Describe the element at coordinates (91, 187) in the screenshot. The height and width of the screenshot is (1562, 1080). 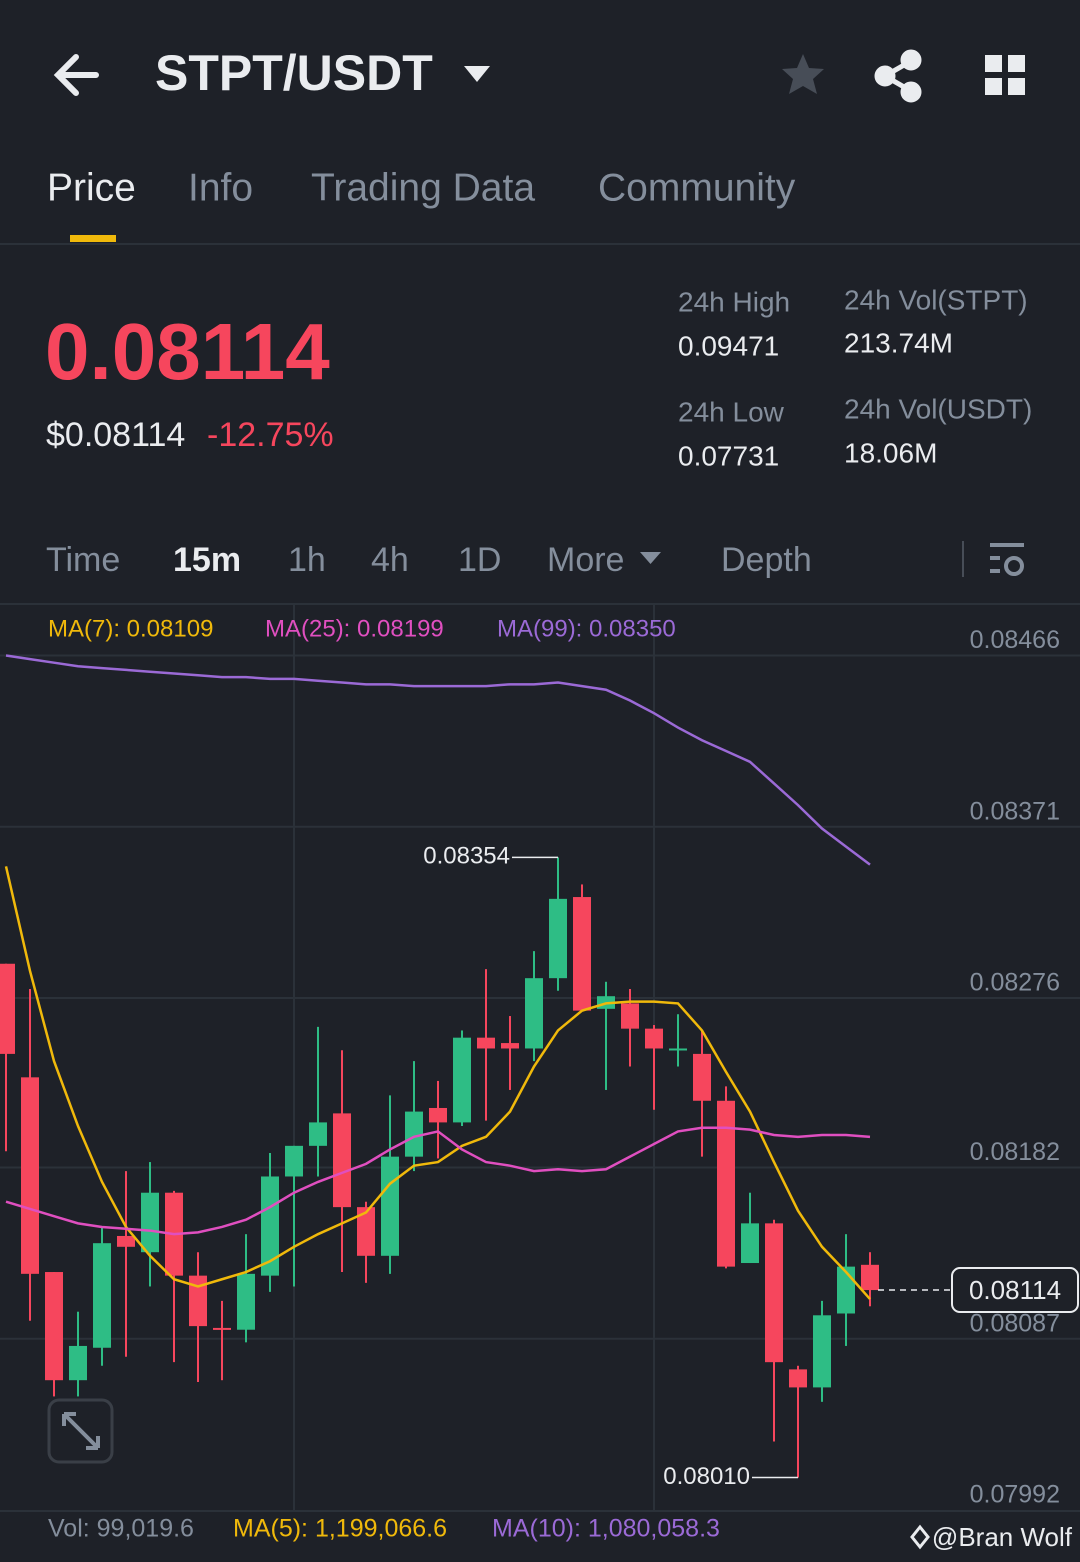
I see `tab: Price` at that location.